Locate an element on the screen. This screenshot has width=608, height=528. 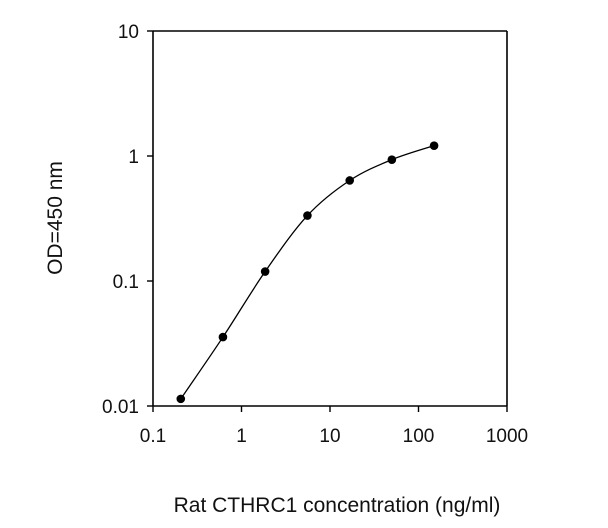
x-axis-title: Rat CTHRC1 concentration (ng/ml) is located at coordinates (337, 505).